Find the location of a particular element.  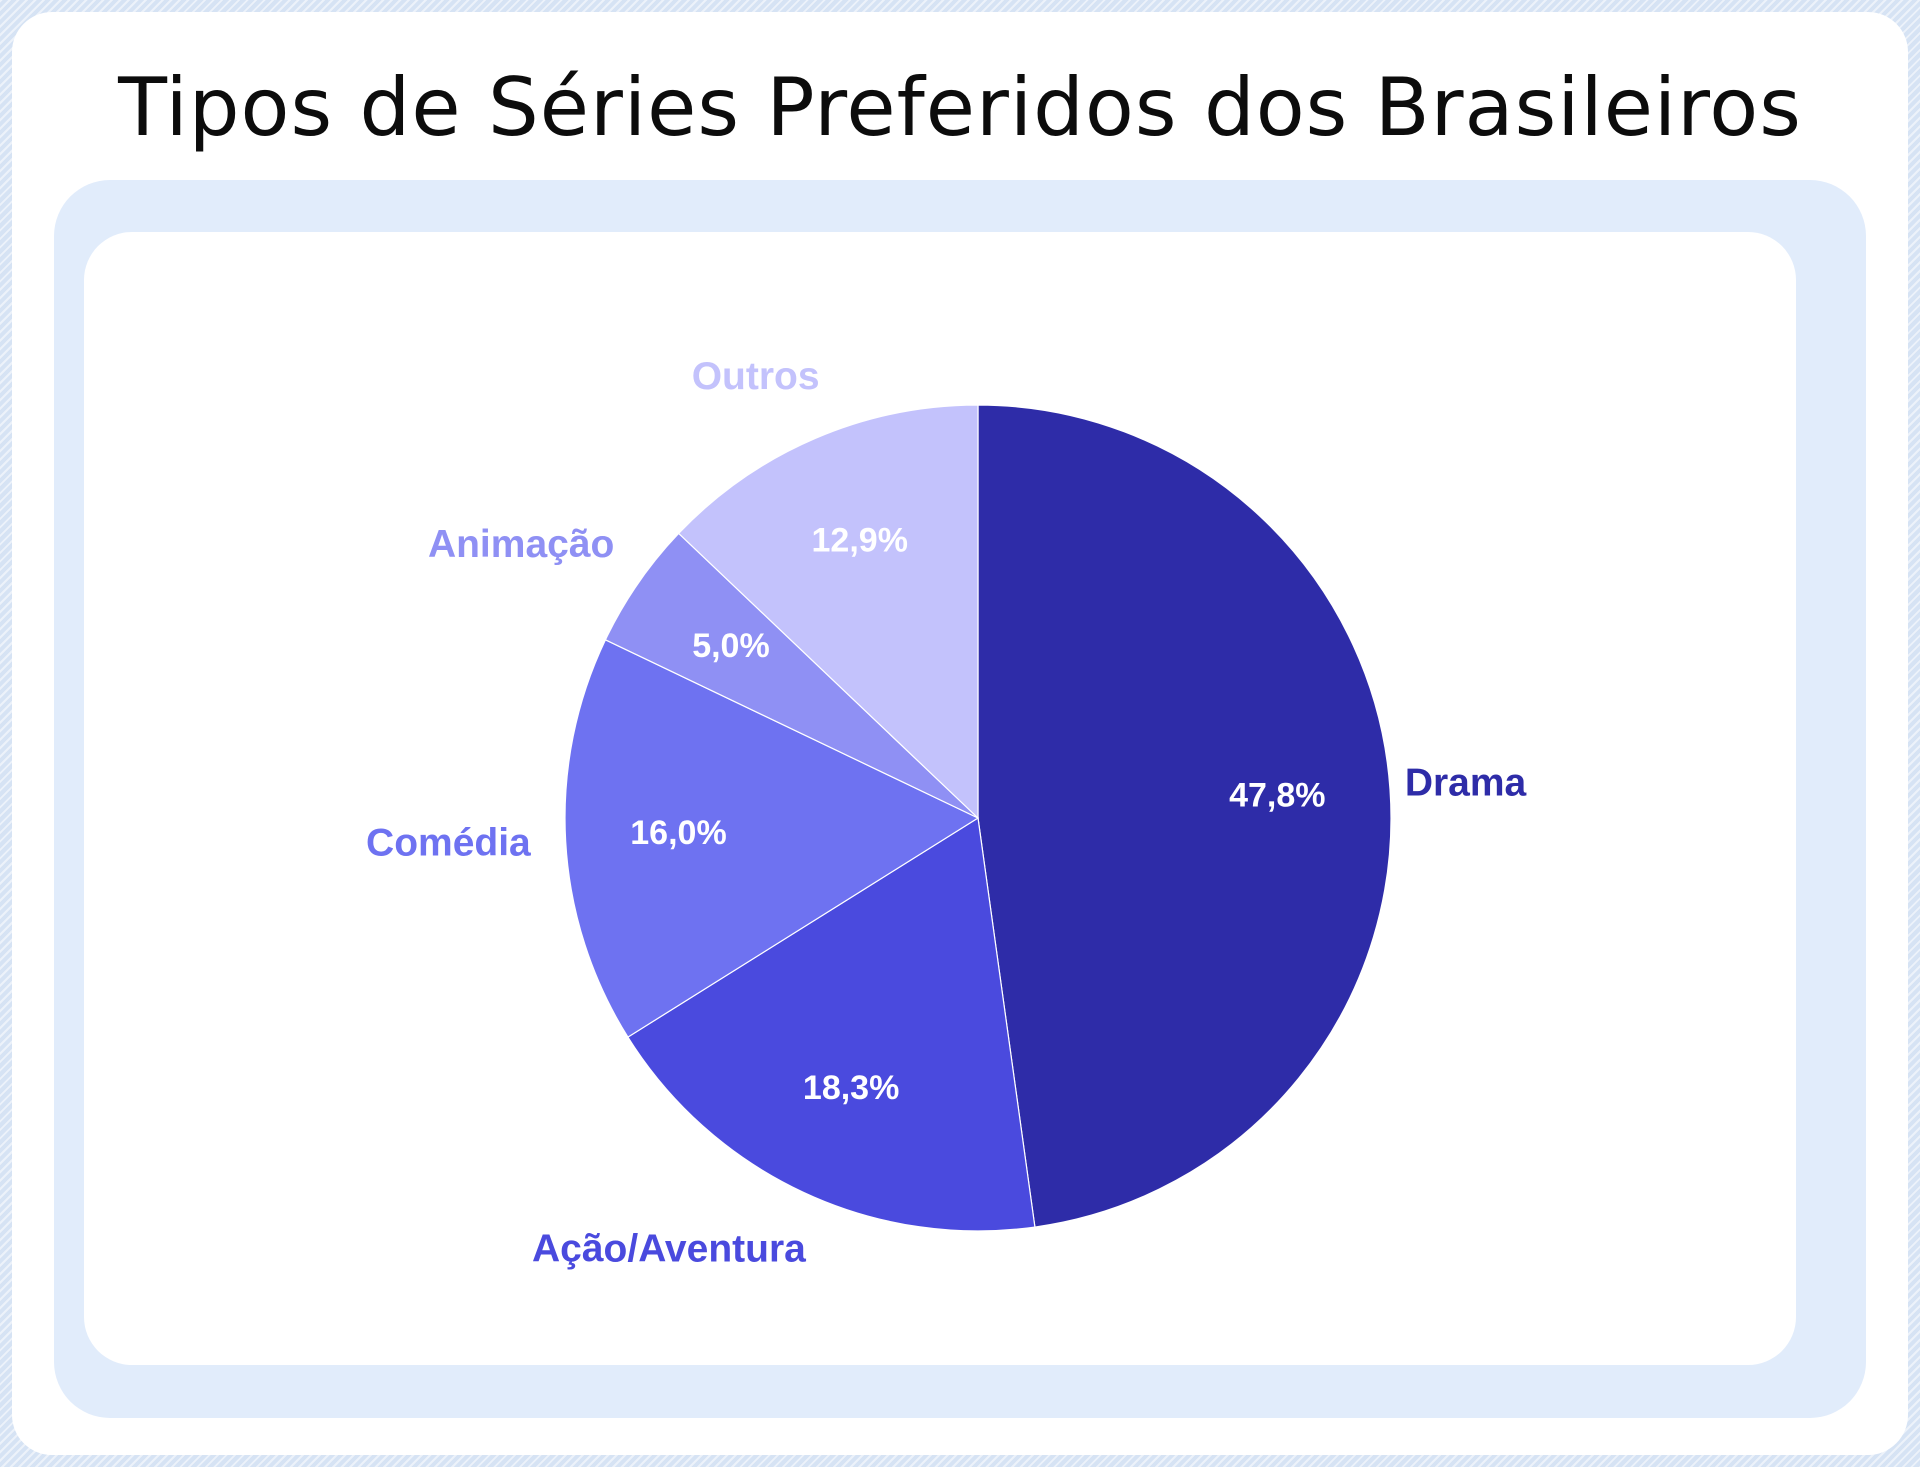

category-label-anima-o: Animação is located at coordinates (521, 544).